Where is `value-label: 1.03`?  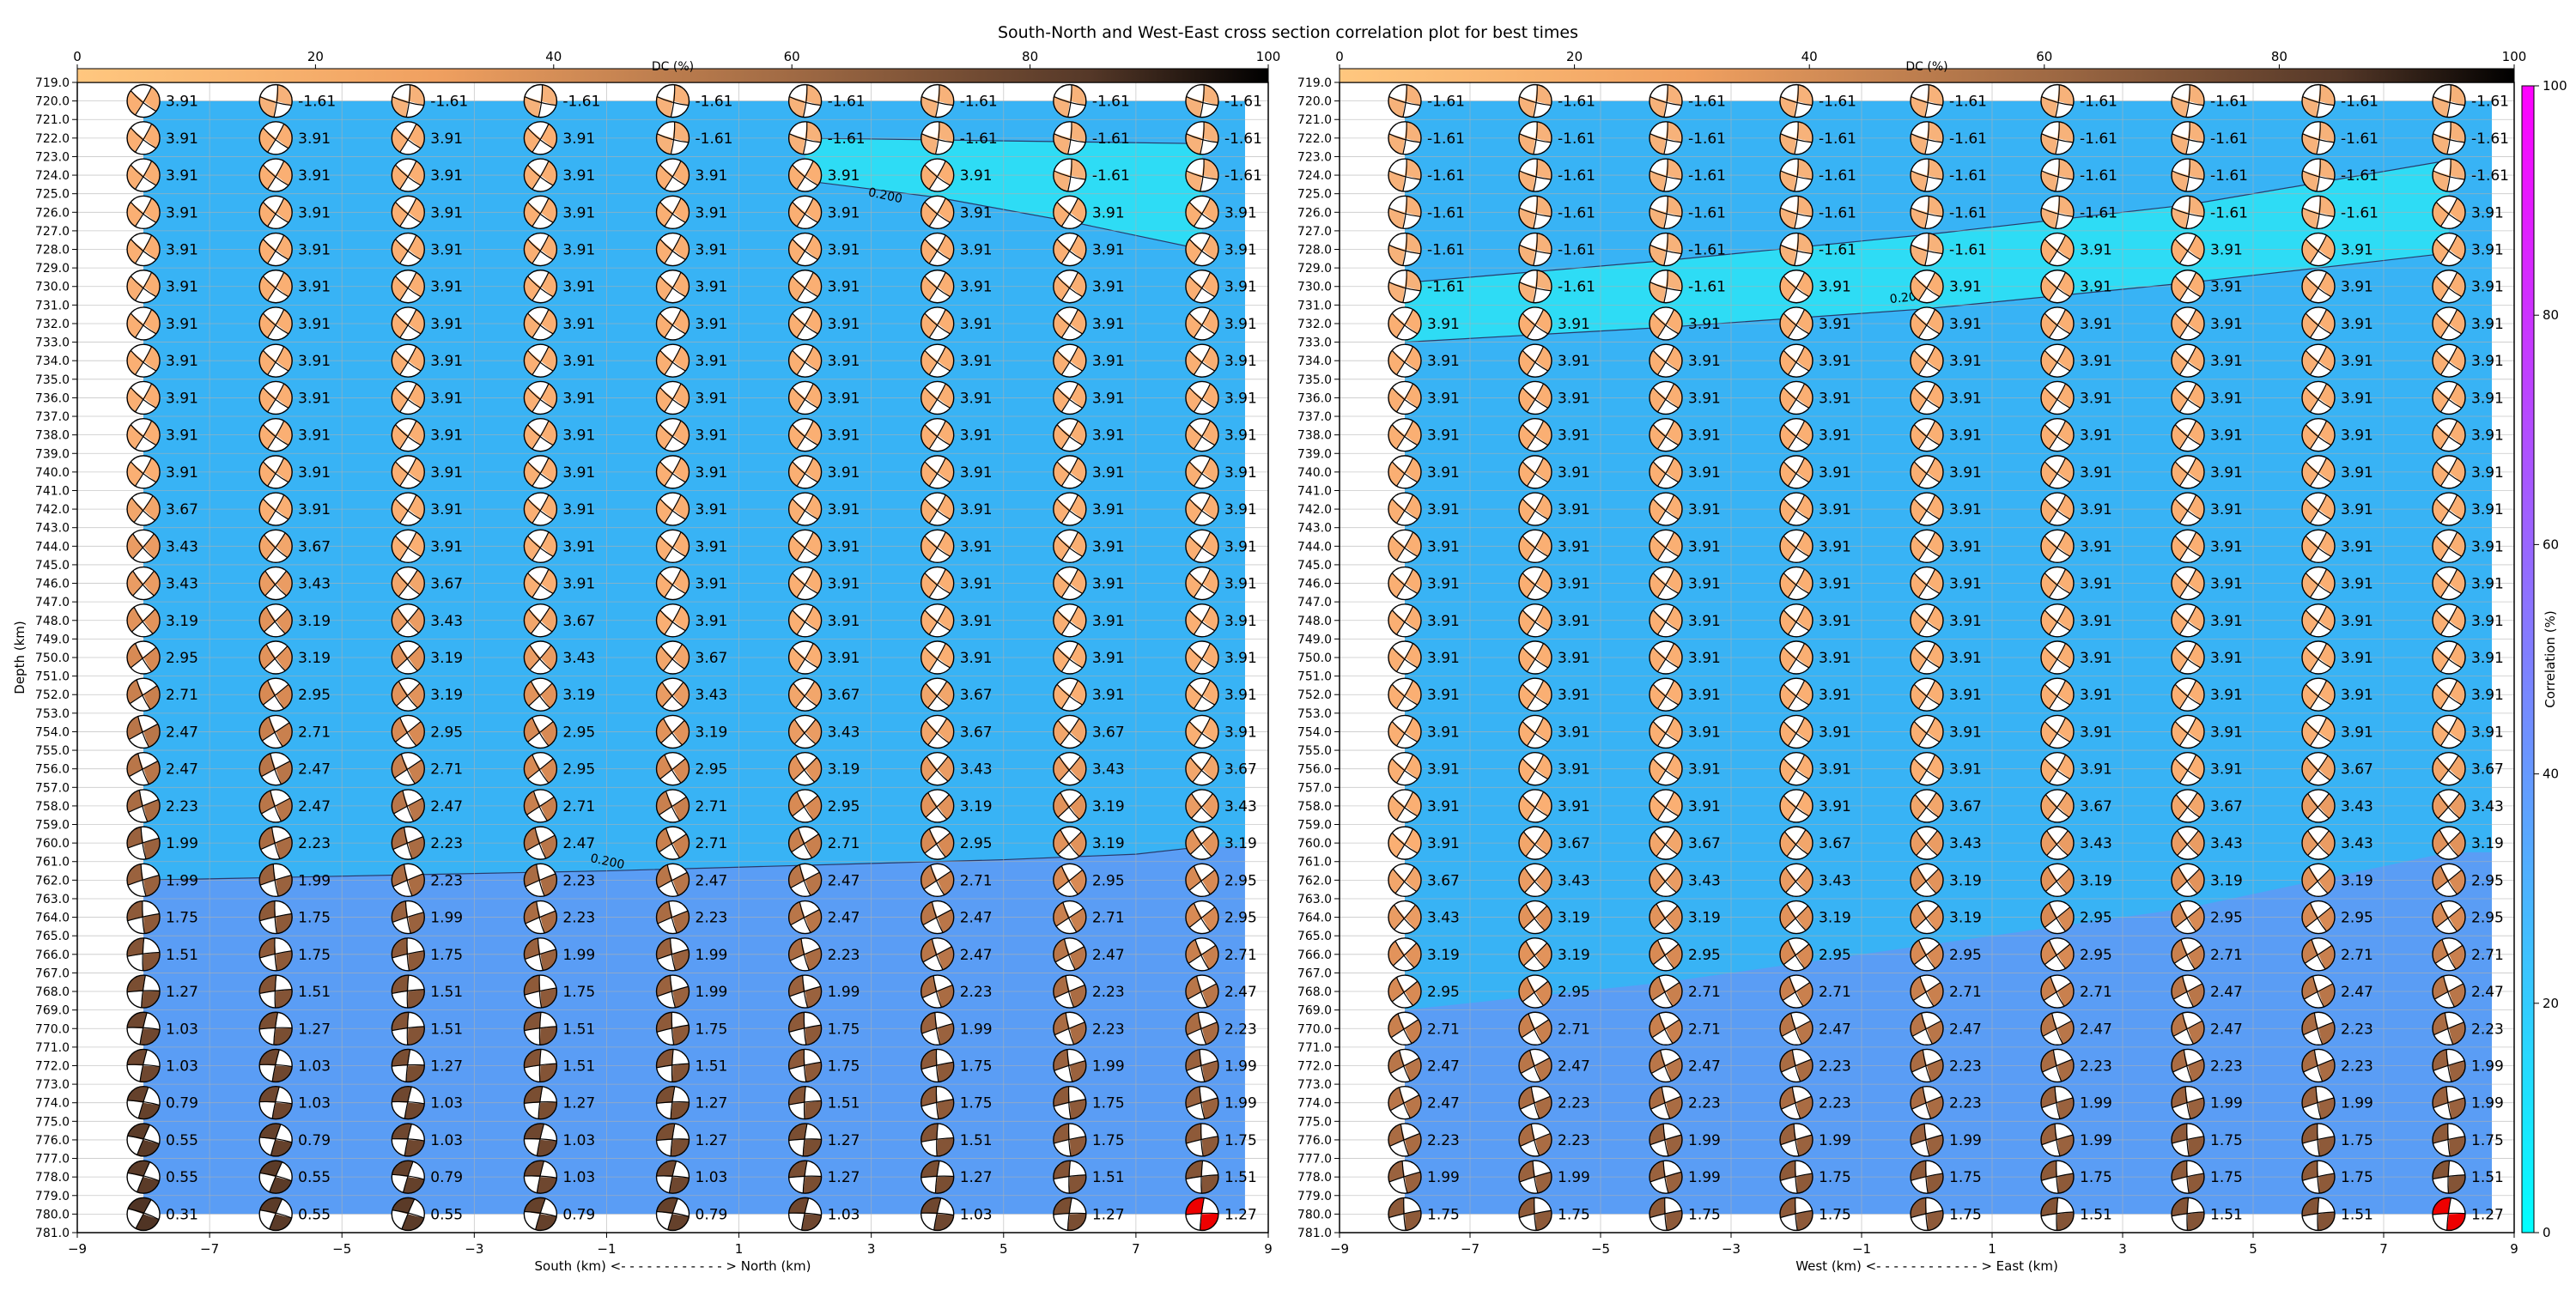 value-label: 1.03 is located at coordinates (314, 1067).